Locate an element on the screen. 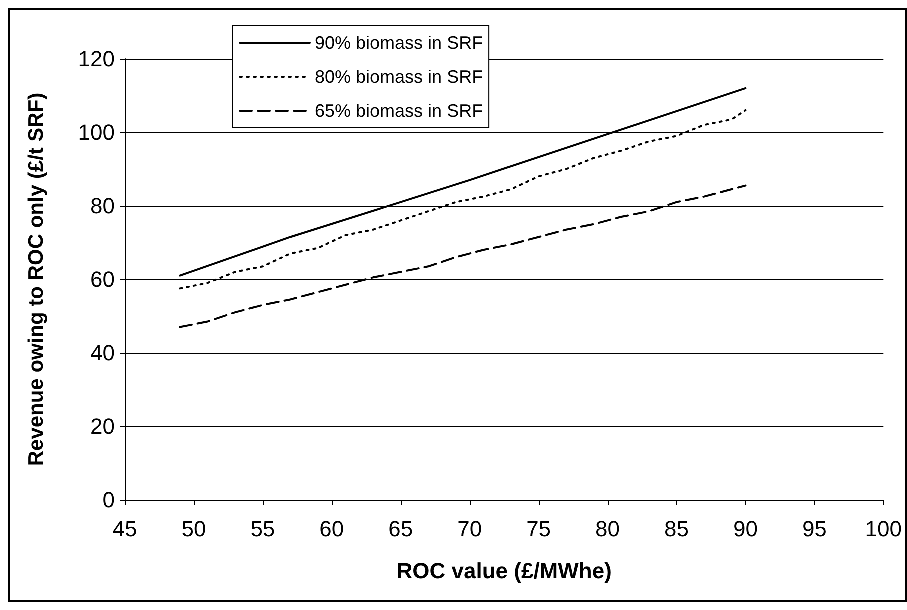 The image size is (907, 610). x-tick-label: 90 is located at coordinates (745, 529).